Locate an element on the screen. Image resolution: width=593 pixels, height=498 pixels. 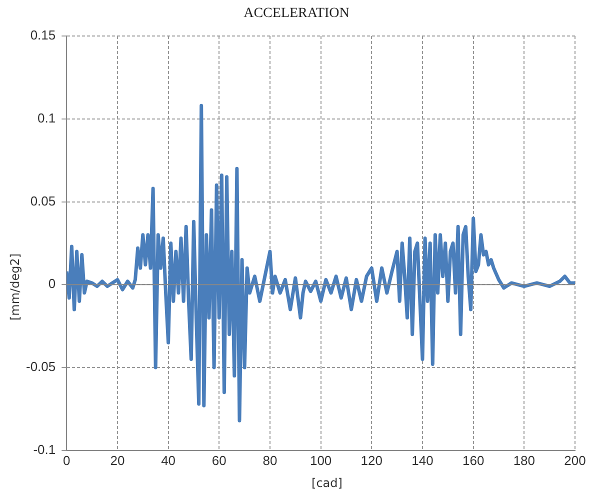
x-tick-label: 20 is located at coordinates (117, 460).